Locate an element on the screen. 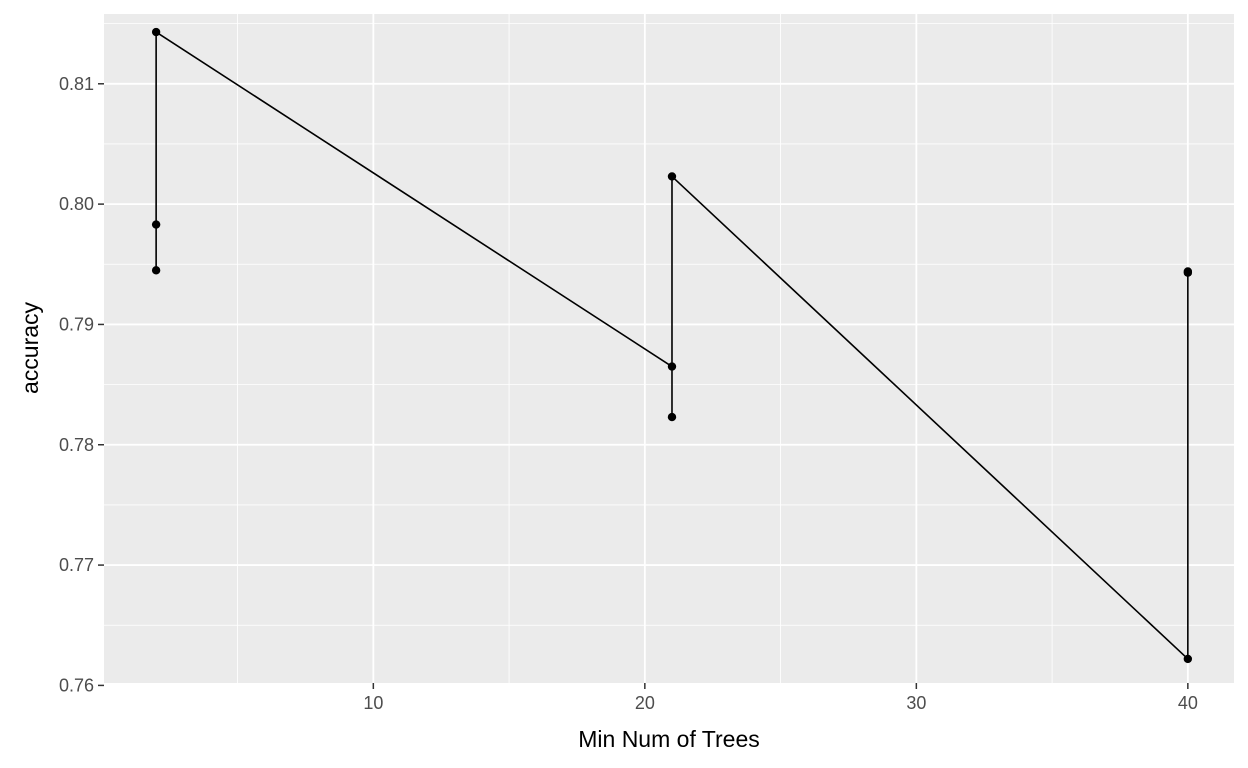 This screenshot has width=1248, height=768. x-tick-label: 30 is located at coordinates (916, 703).